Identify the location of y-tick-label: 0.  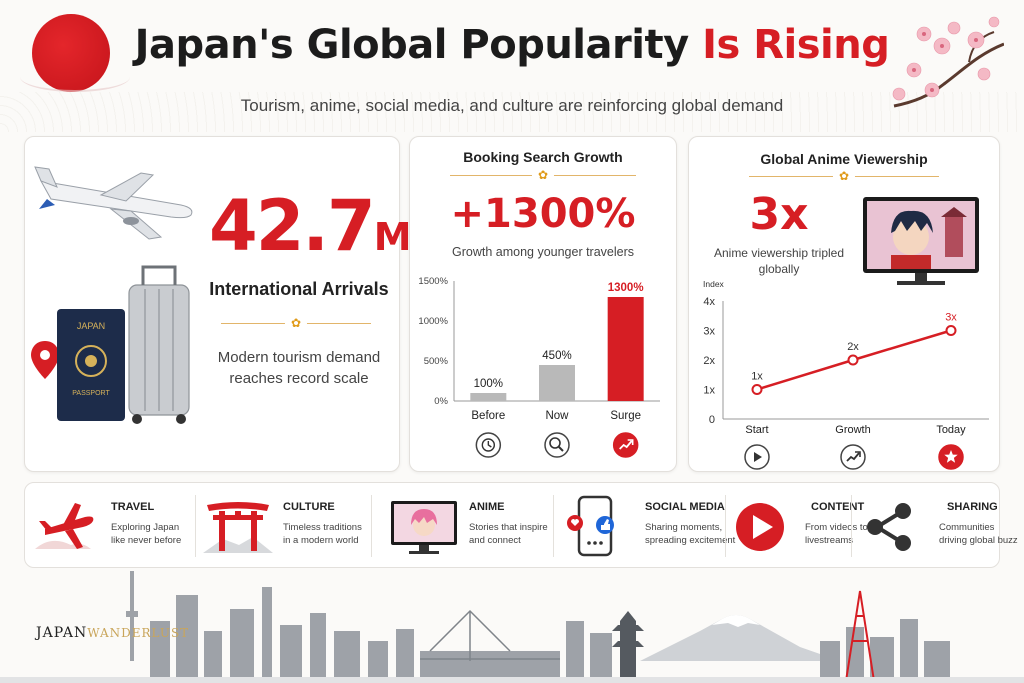
(712, 420).